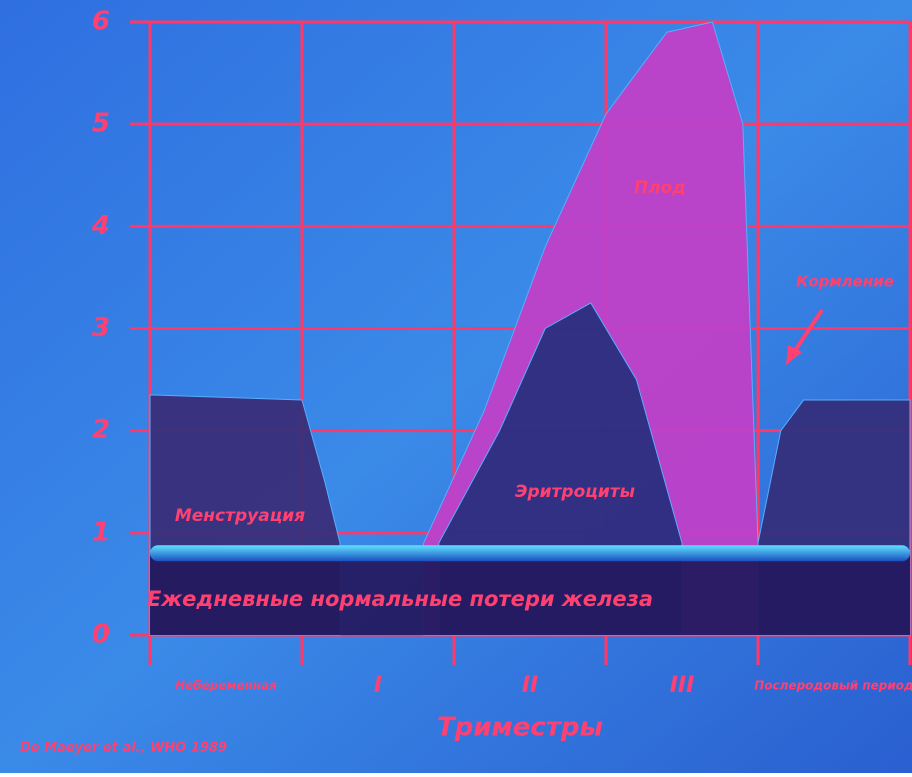  What do you see at coordinates (660, 188) in the screenshot?
I see `series-label: Плод` at bounding box center [660, 188].